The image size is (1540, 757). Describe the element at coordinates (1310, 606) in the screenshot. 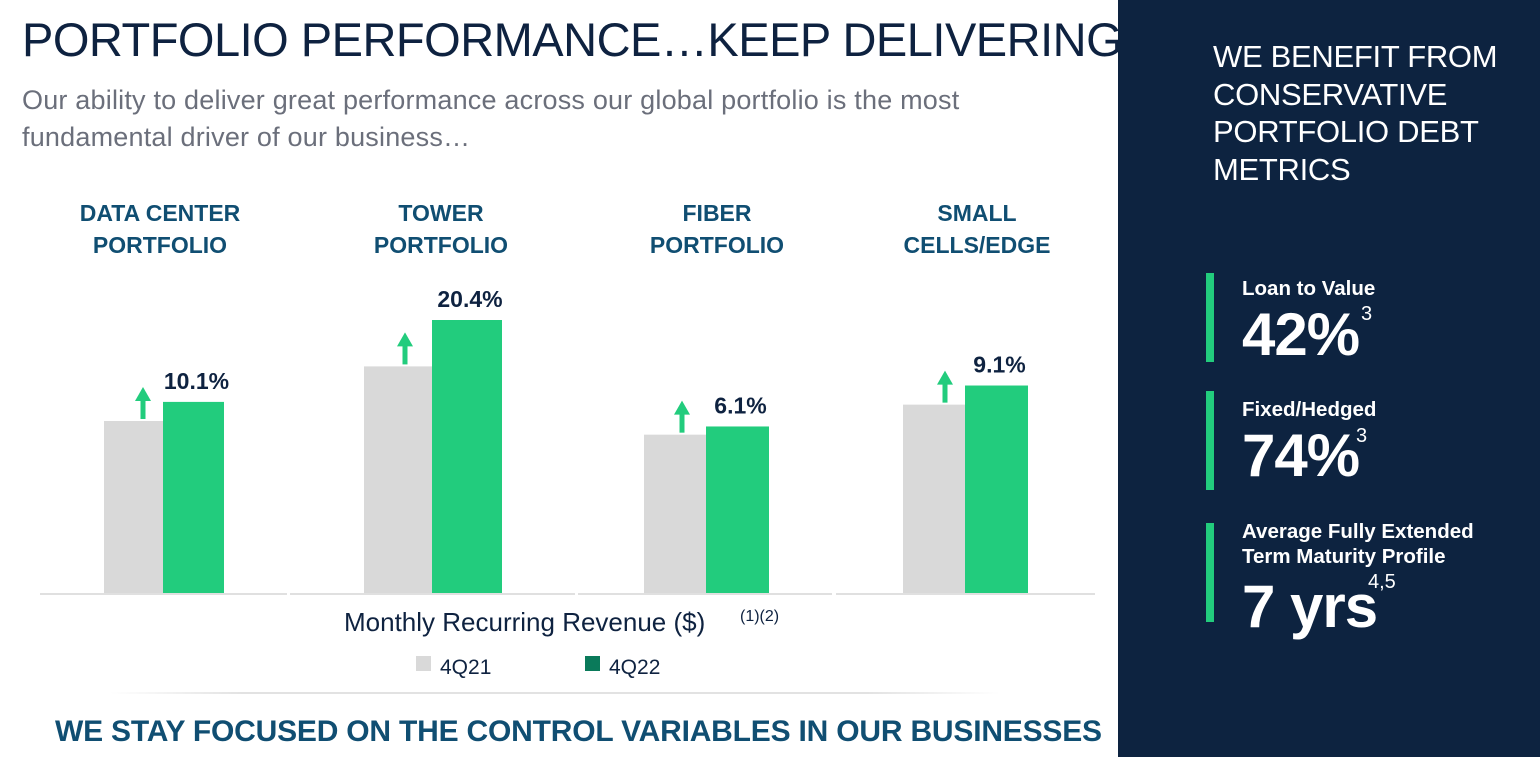

I see `metric-value: 7 yrs` at that location.